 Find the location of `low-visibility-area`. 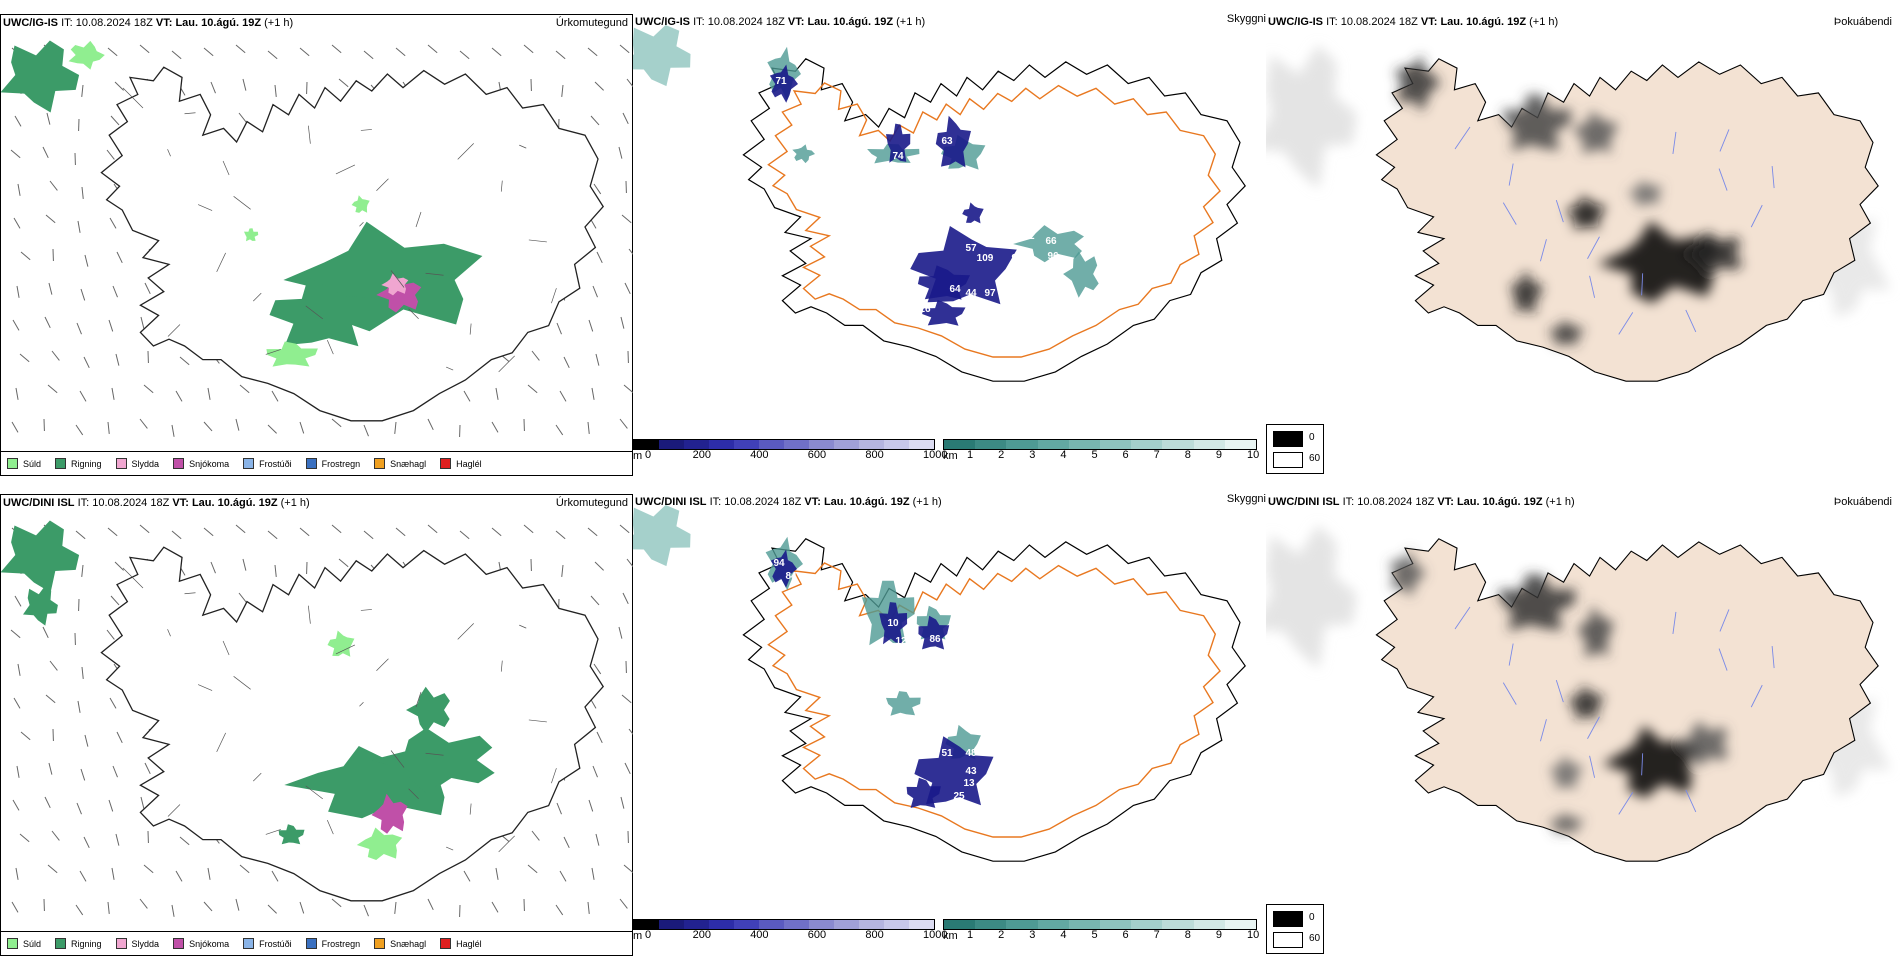

low-visibility-area is located at coordinates (662, 535).